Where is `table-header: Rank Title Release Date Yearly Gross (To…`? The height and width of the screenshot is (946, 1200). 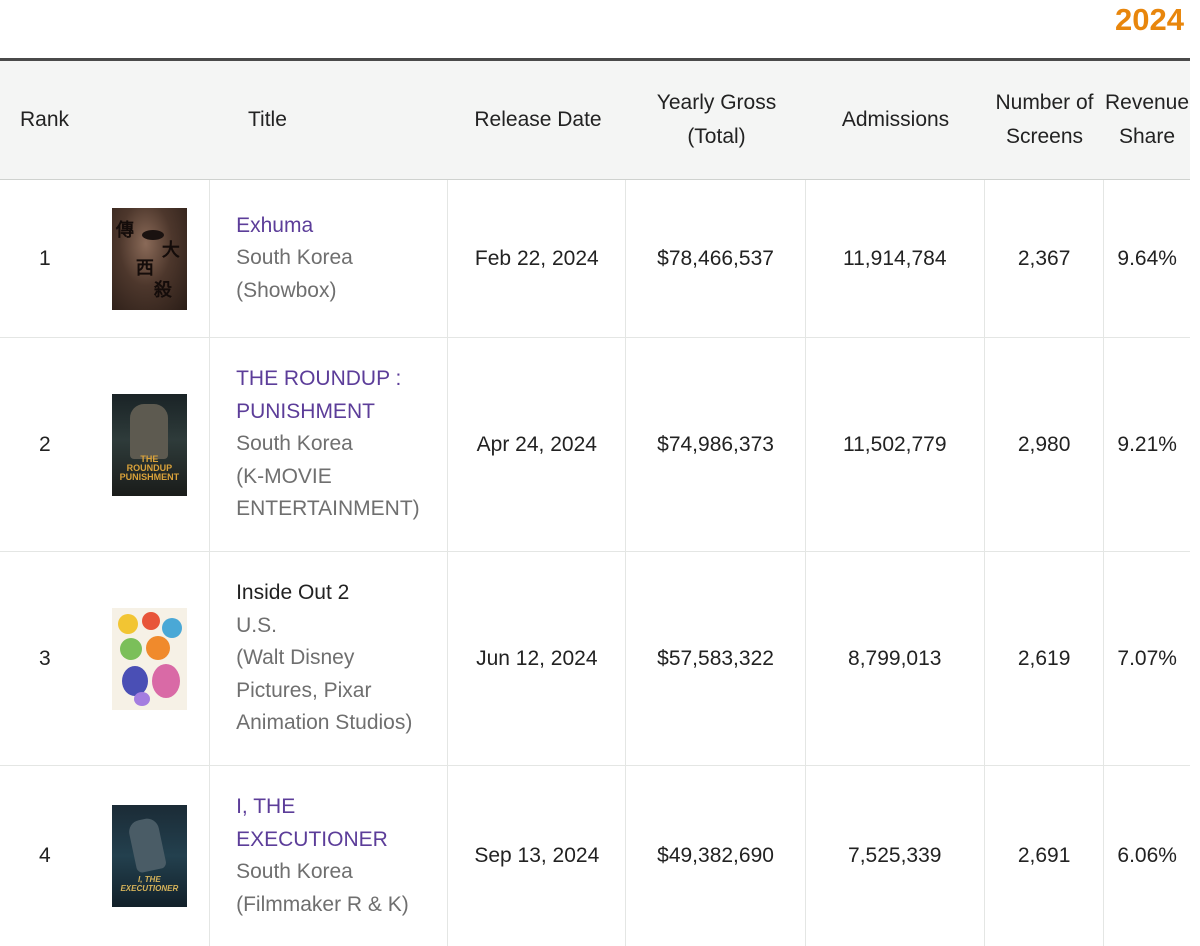
table-header: Rank Title Release Date Yearly Gross (To… is located at coordinates (595, 120).